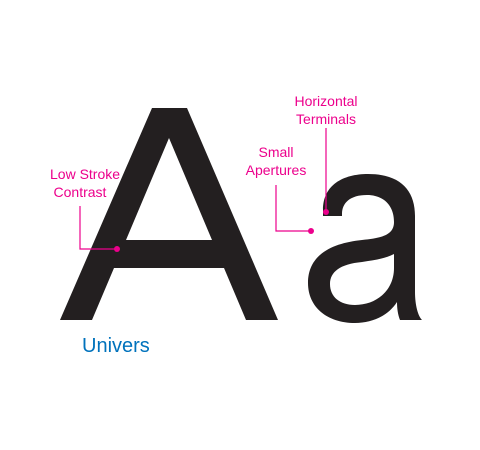  I want to click on horizontal-terminals-marker, so click(326, 212).